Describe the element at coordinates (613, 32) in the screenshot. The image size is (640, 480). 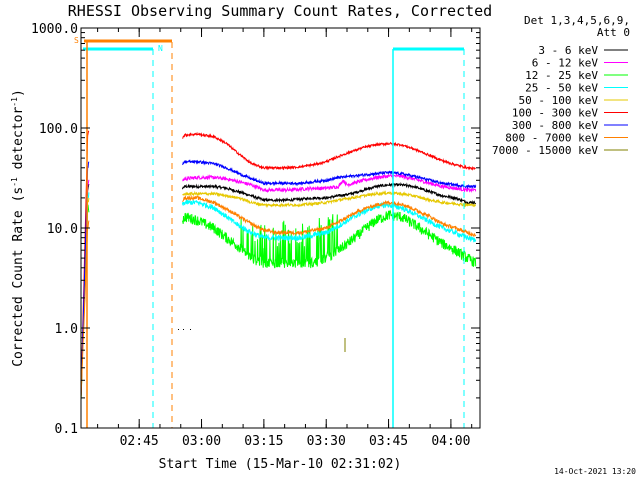
I see `legend-header-line2: Att 0` at that location.